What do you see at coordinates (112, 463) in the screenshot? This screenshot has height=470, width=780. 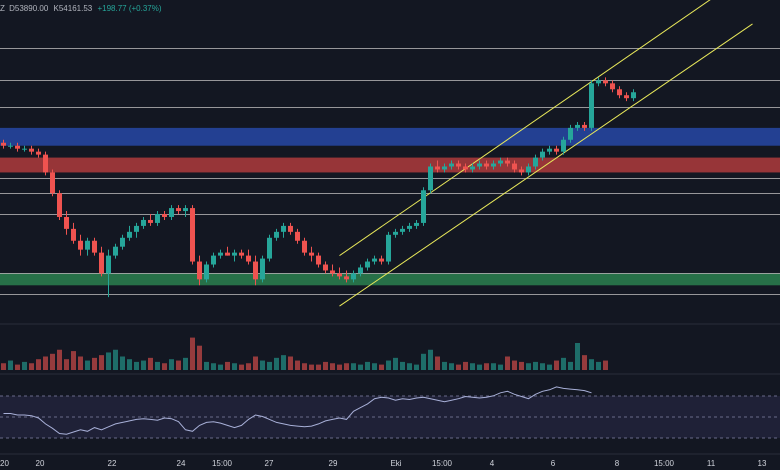 I see `x-tick-label: 22` at bounding box center [112, 463].